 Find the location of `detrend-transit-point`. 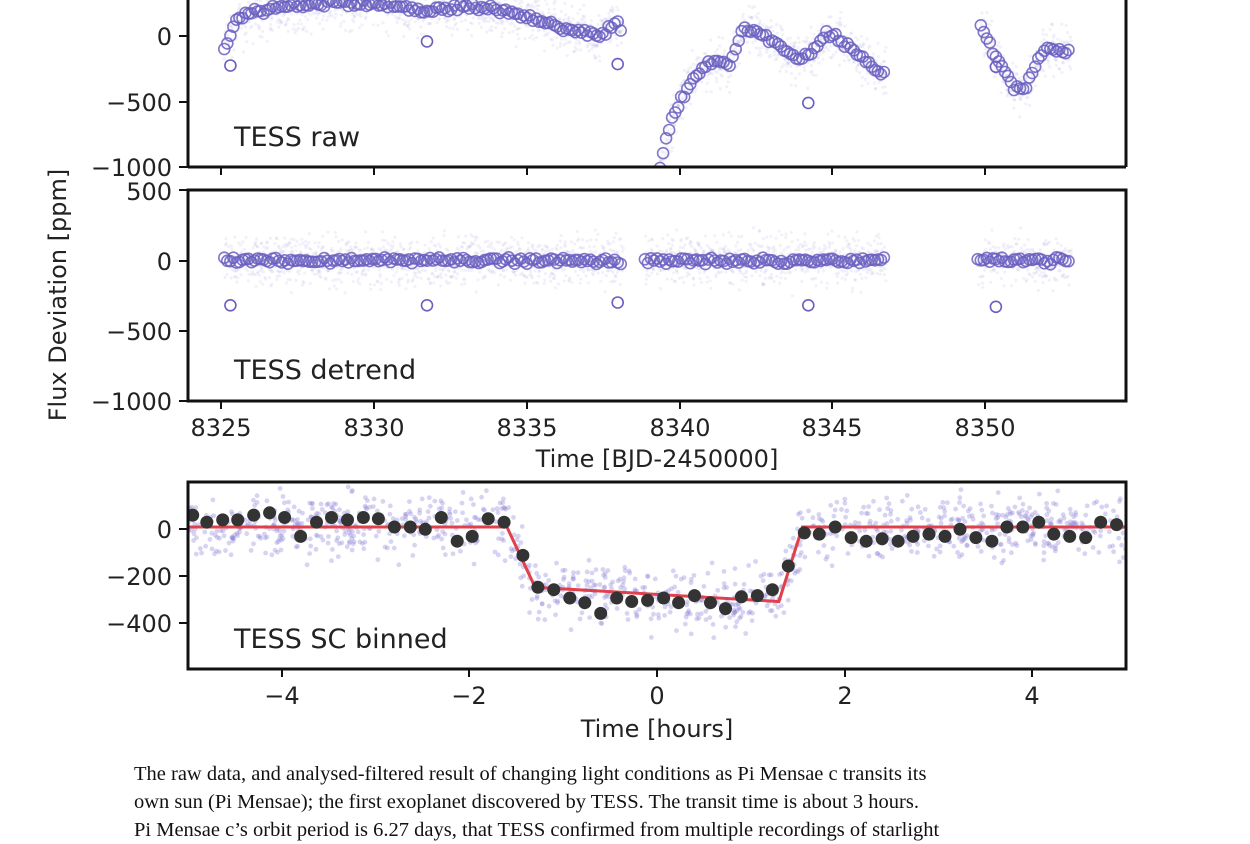

detrend-transit-point is located at coordinates (995, 306).